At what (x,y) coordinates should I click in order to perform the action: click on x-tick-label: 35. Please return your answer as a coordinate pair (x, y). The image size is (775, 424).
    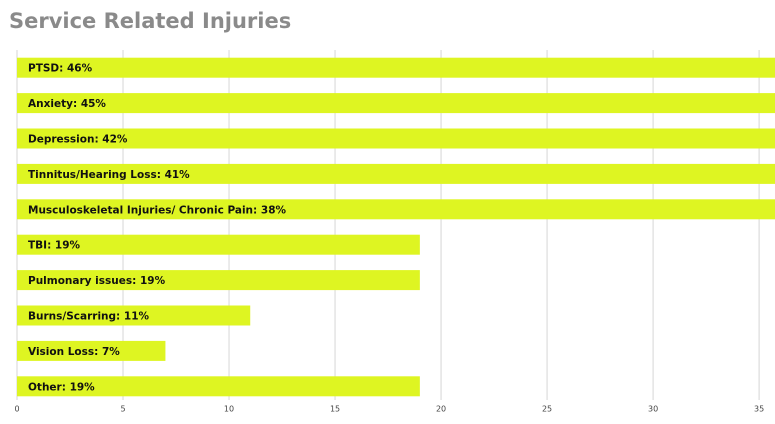
    Looking at the image, I should click on (759, 409).